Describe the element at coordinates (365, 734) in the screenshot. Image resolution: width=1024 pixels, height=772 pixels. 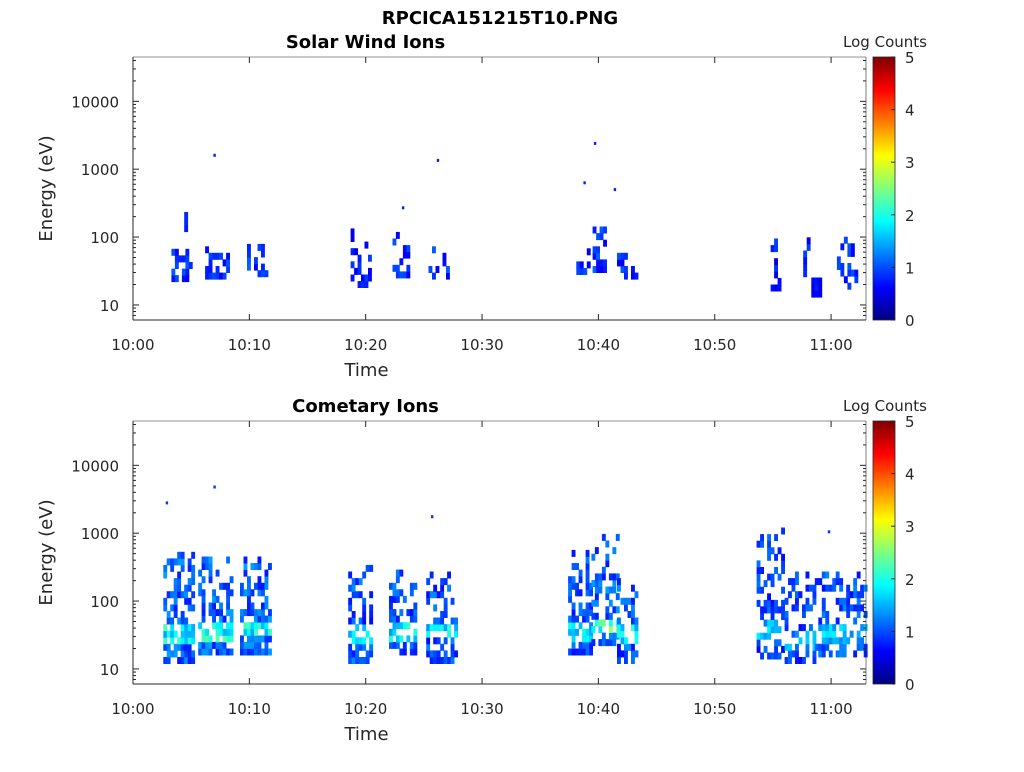
I see `x-axis-label: Time` at that location.